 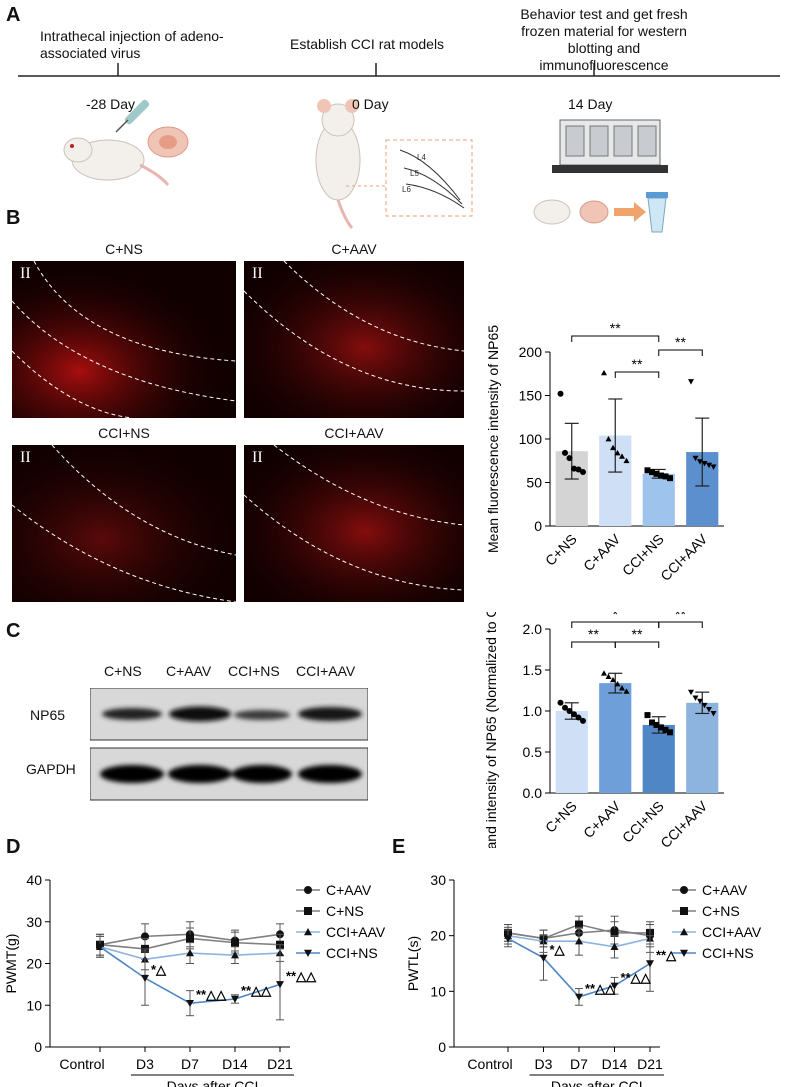 What do you see at coordinates (48, 715) in the screenshot?
I see `blot-row-np65: NP65` at bounding box center [48, 715].